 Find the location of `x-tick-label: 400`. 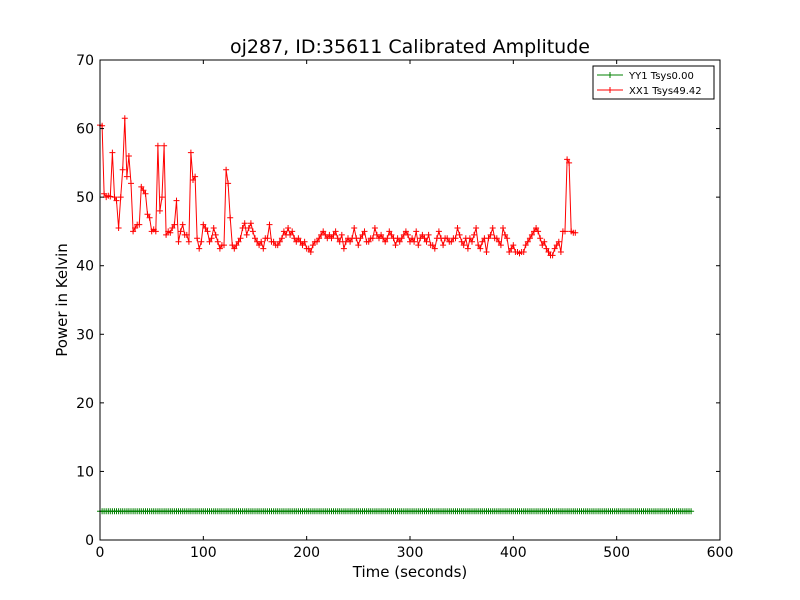

x-tick-label: 400 is located at coordinates (513, 553).